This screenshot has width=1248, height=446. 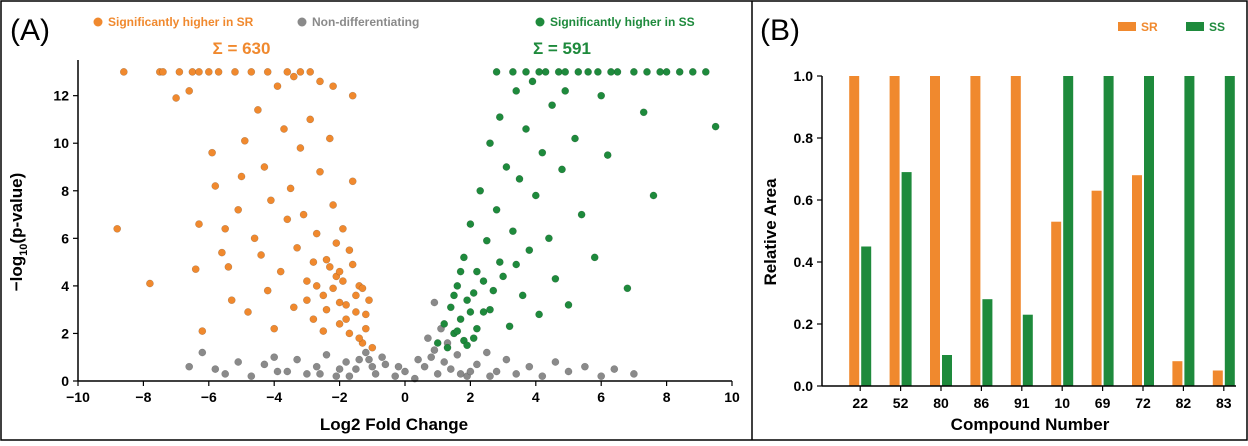 What do you see at coordinates (804, 76) in the screenshot?
I see `y-tick-label: 1.0` at bounding box center [804, 76].